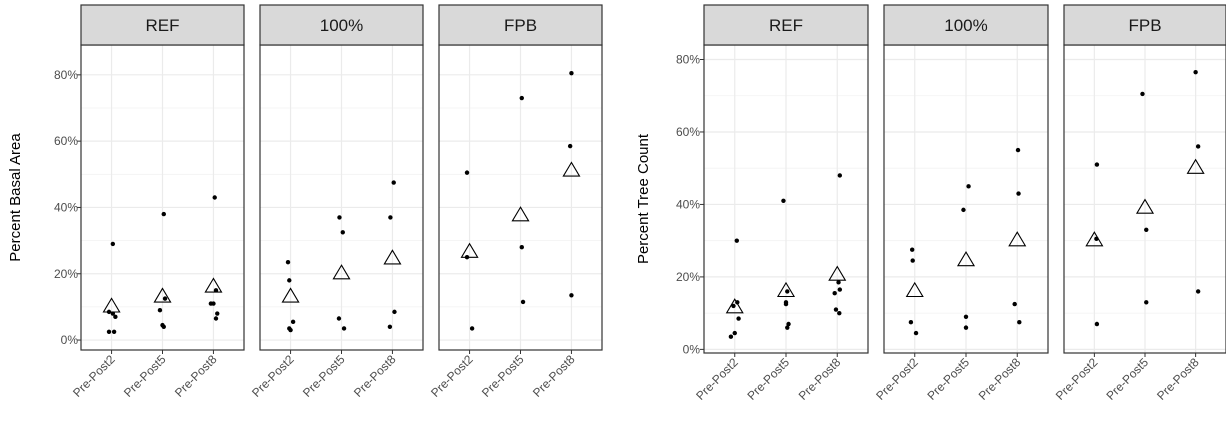 Image resolution: width=1226 pixels, height=423 pixels. Describe the element at coordinates (15, 197) in the screenshot. I see `y-axis-title: Percent Basal Area` at that location.